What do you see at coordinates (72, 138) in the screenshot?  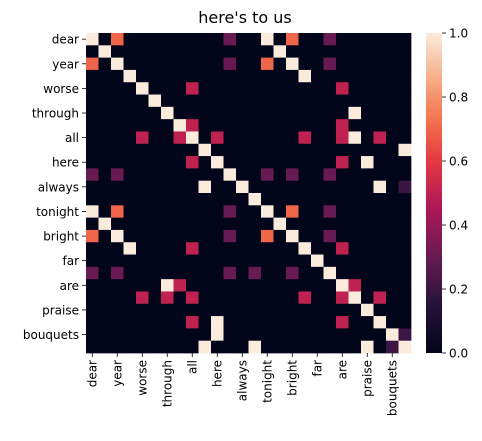 I see `y-tick-label: all` at bounding box center [72, 138].